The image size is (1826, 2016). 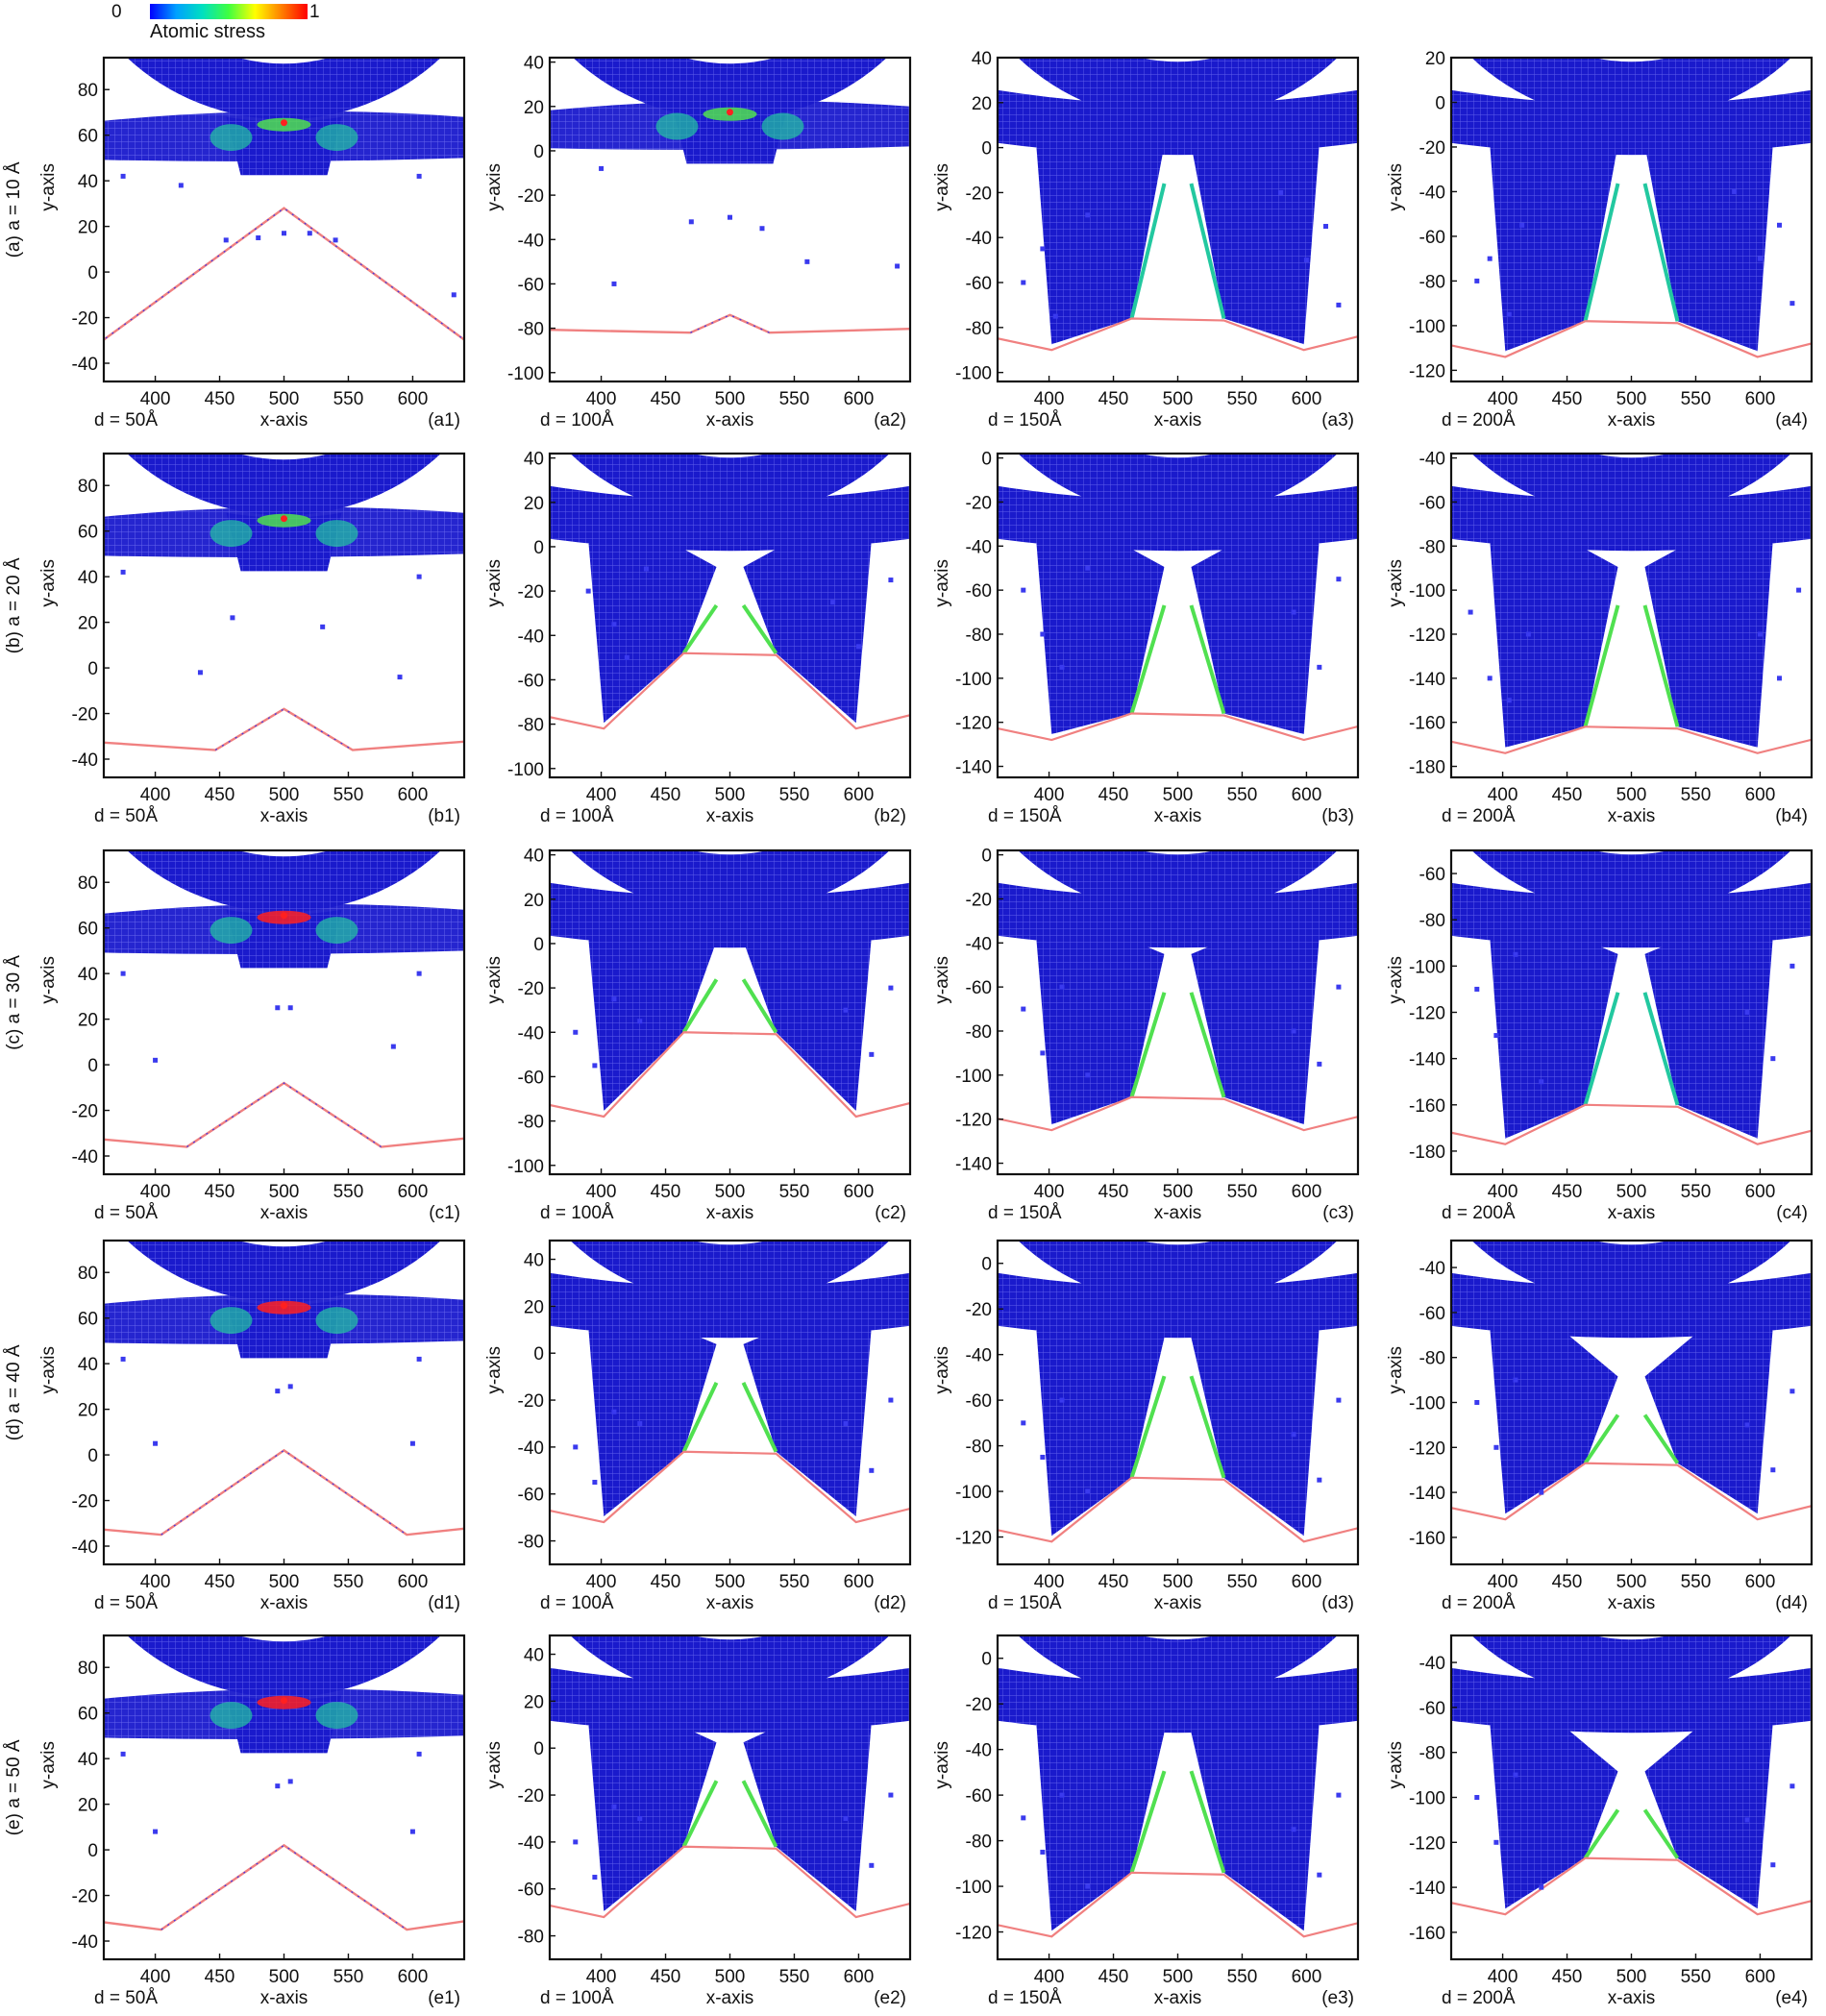 I want to click on panel-label: (b3), so click(x=1337, y=816).